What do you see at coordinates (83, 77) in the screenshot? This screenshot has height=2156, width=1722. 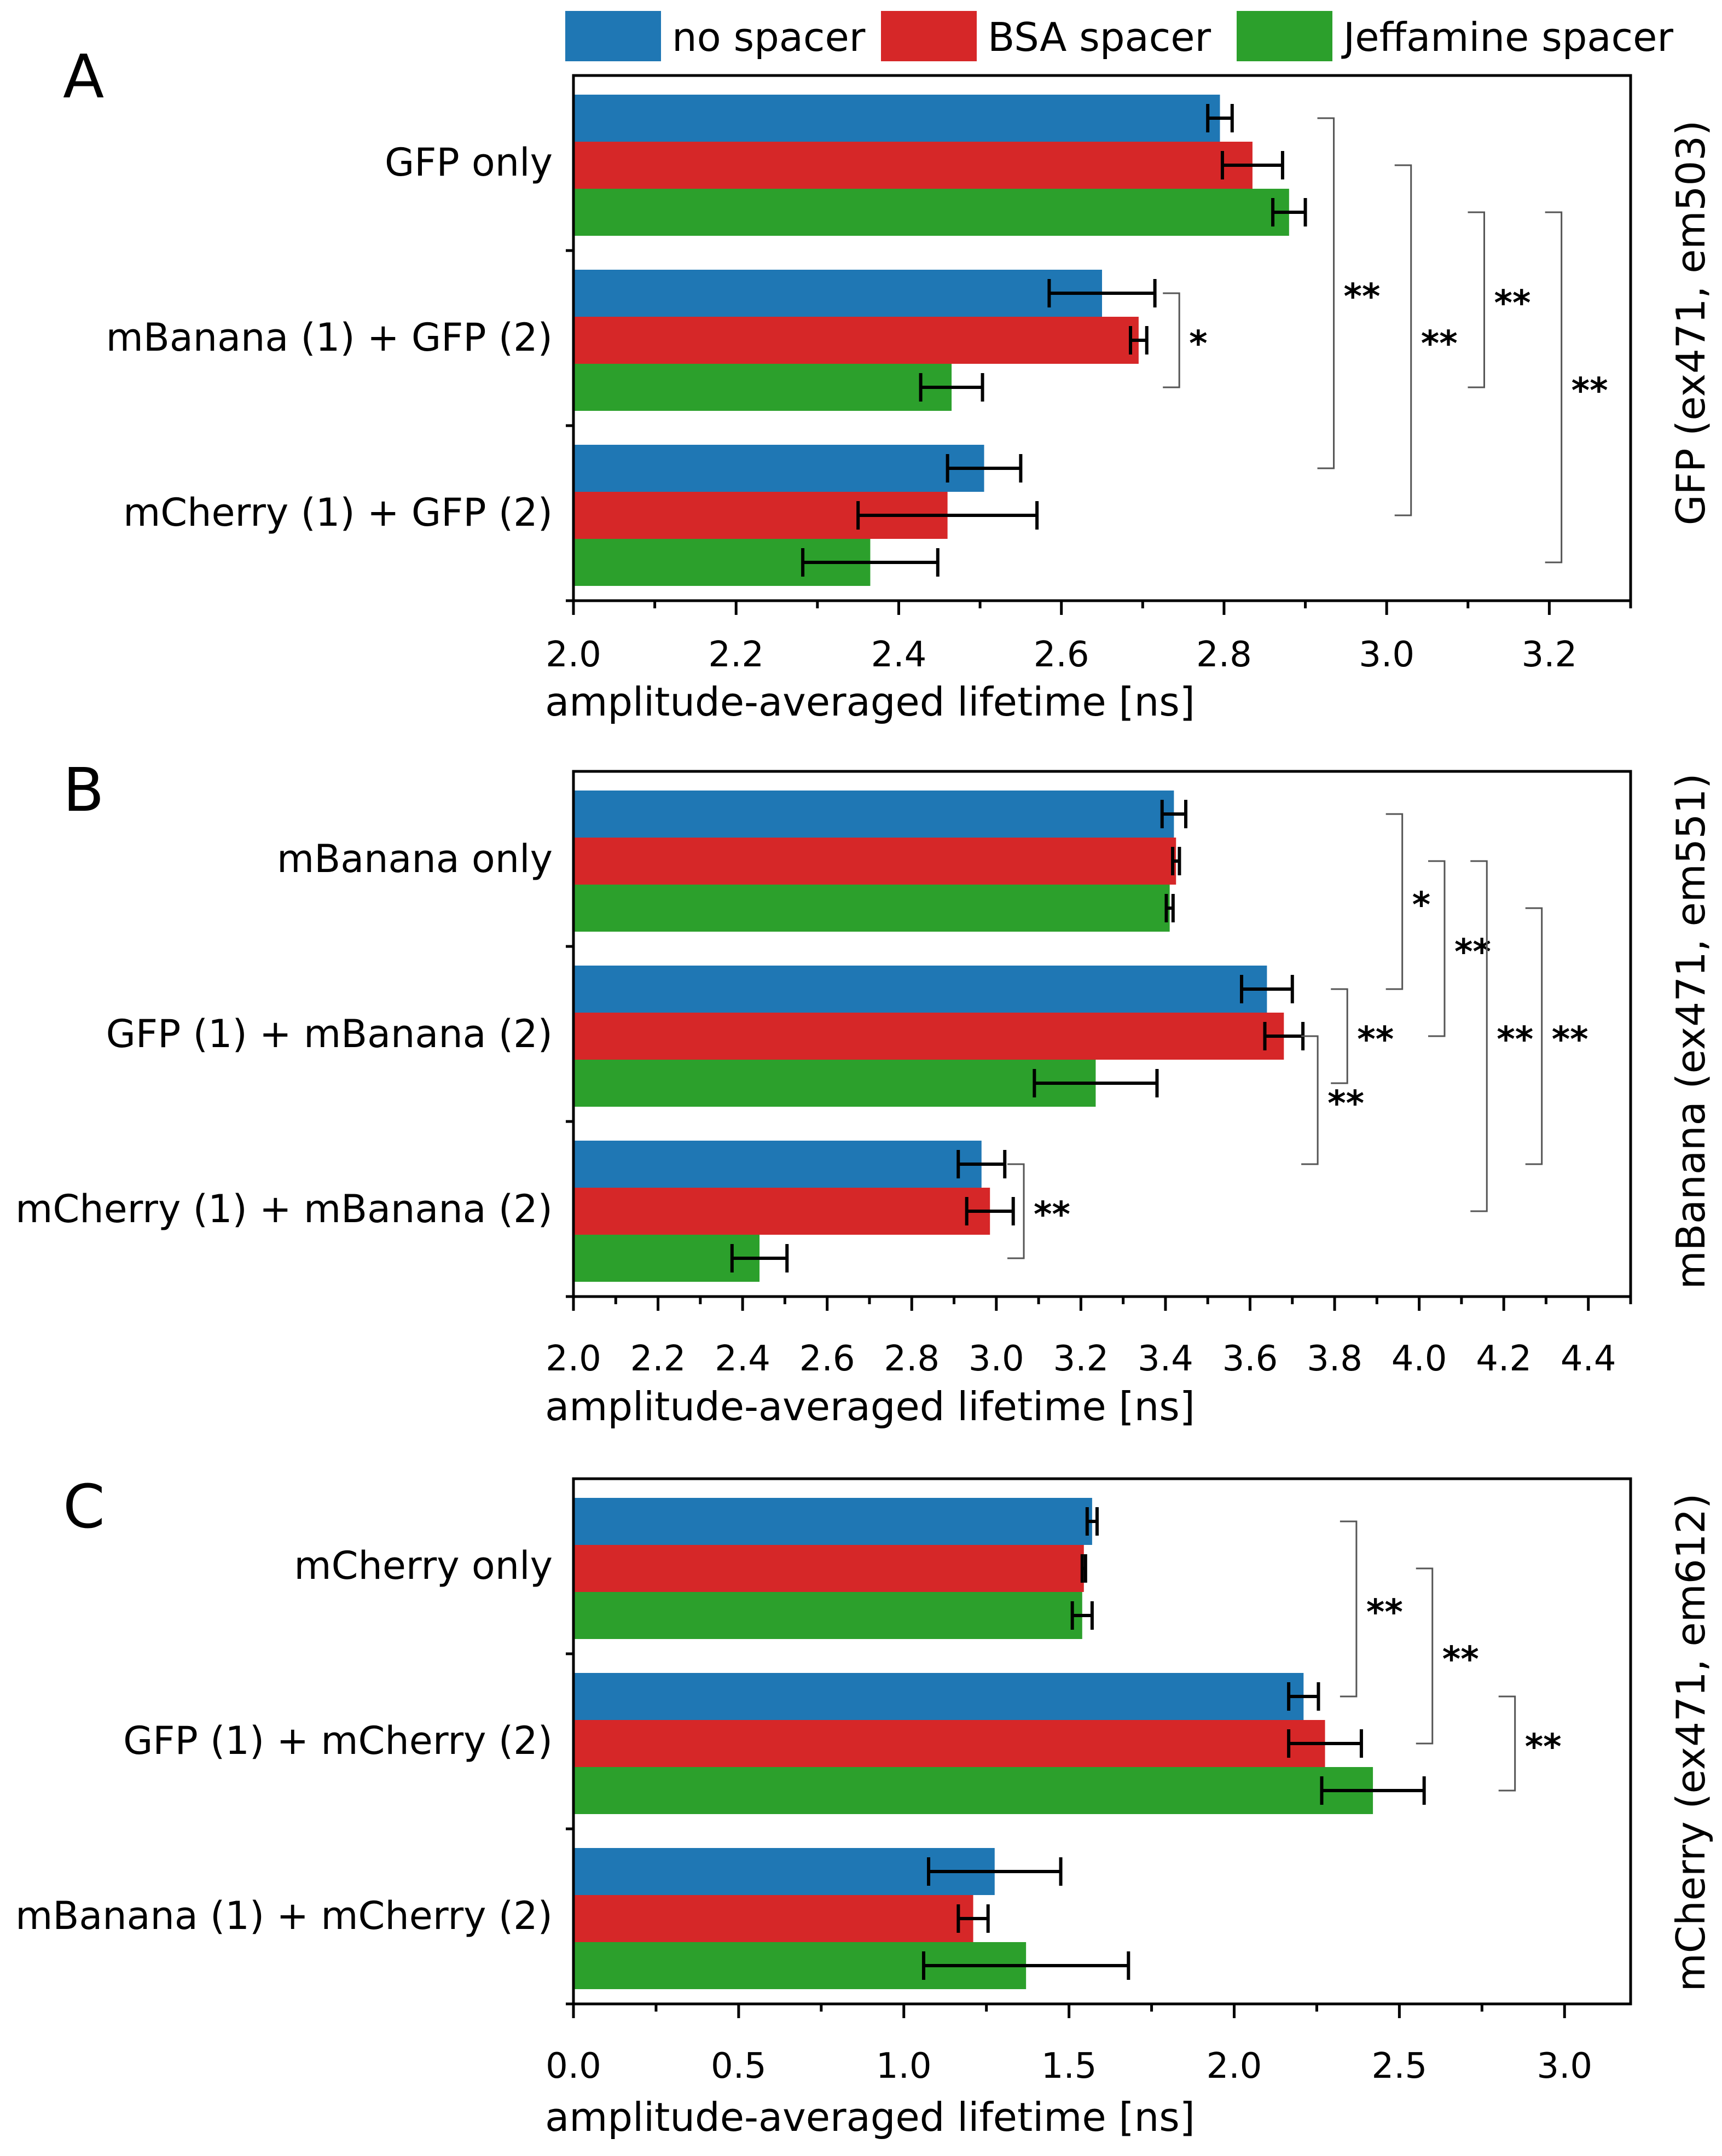 I see `panel-letter: A` at bounding box center [83, 77].